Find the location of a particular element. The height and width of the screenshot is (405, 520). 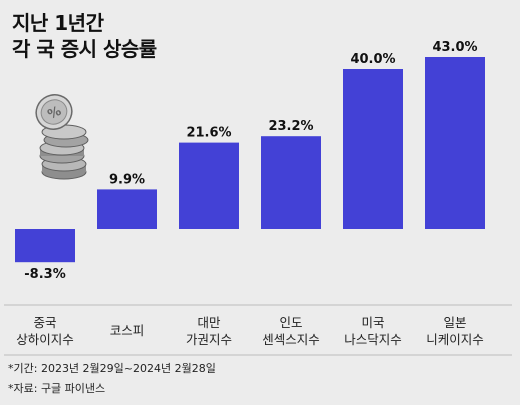

category-label-line: 가권지수 is located at coordinates (208, 339).